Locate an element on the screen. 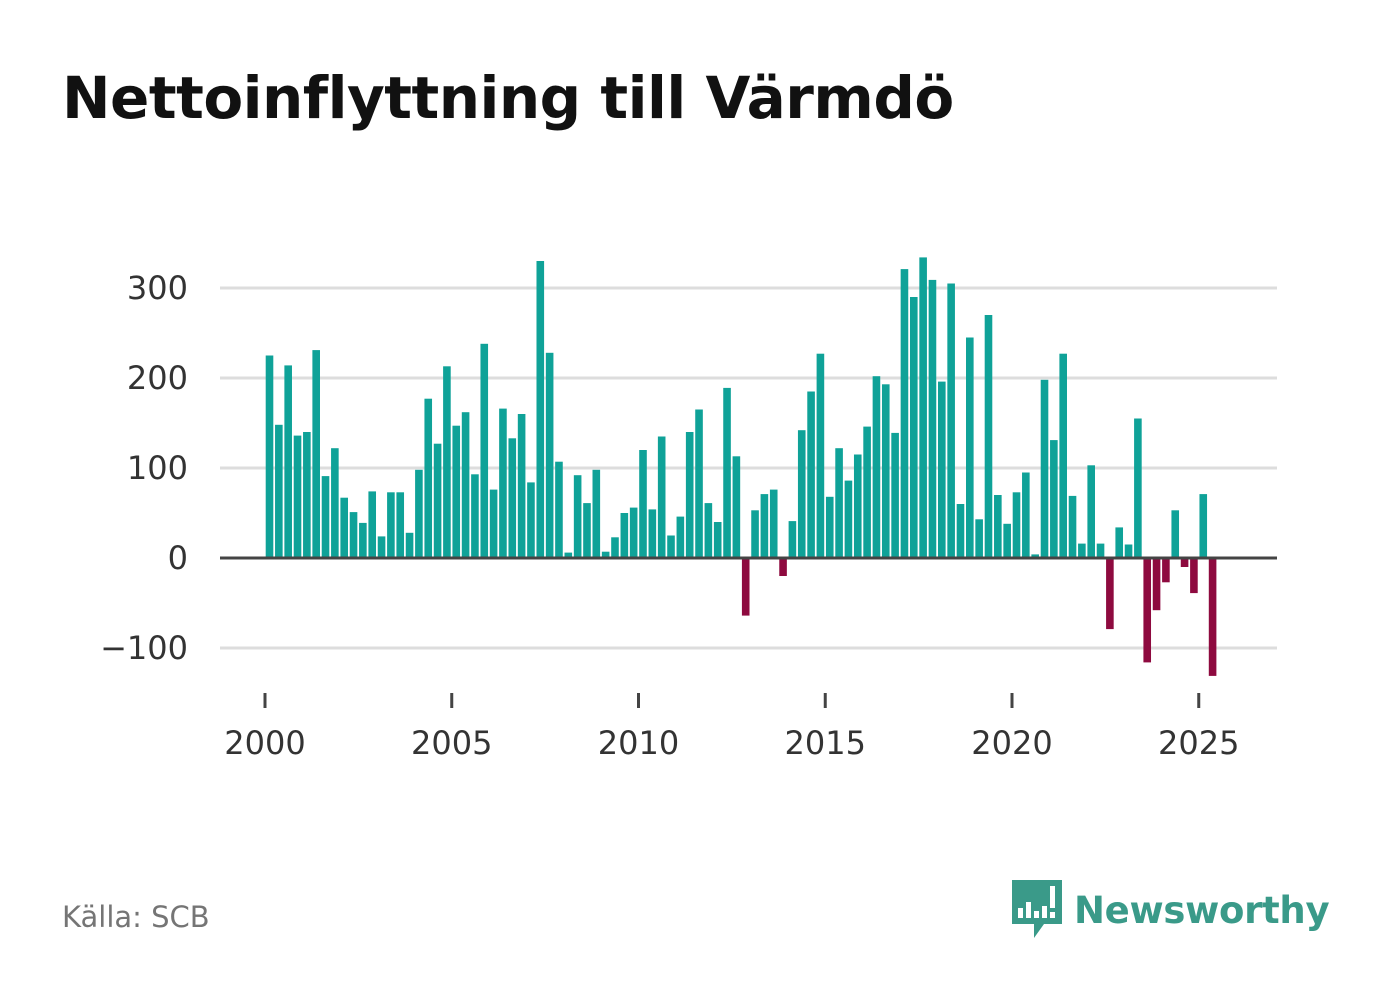  y-tick-label: 100 is located at coordinates (157, 468).